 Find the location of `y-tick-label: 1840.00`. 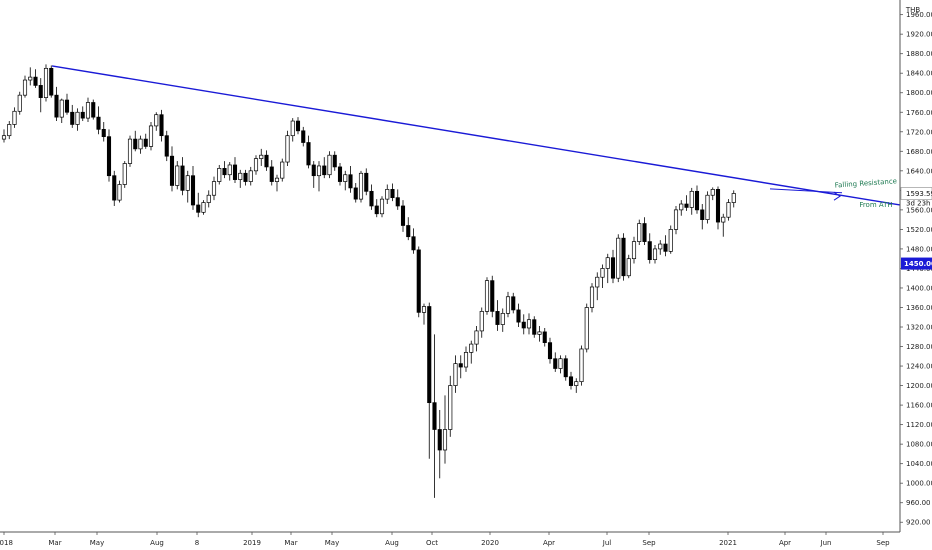

y-tick-label: 1840.00 is located at coordinates (919, 74).